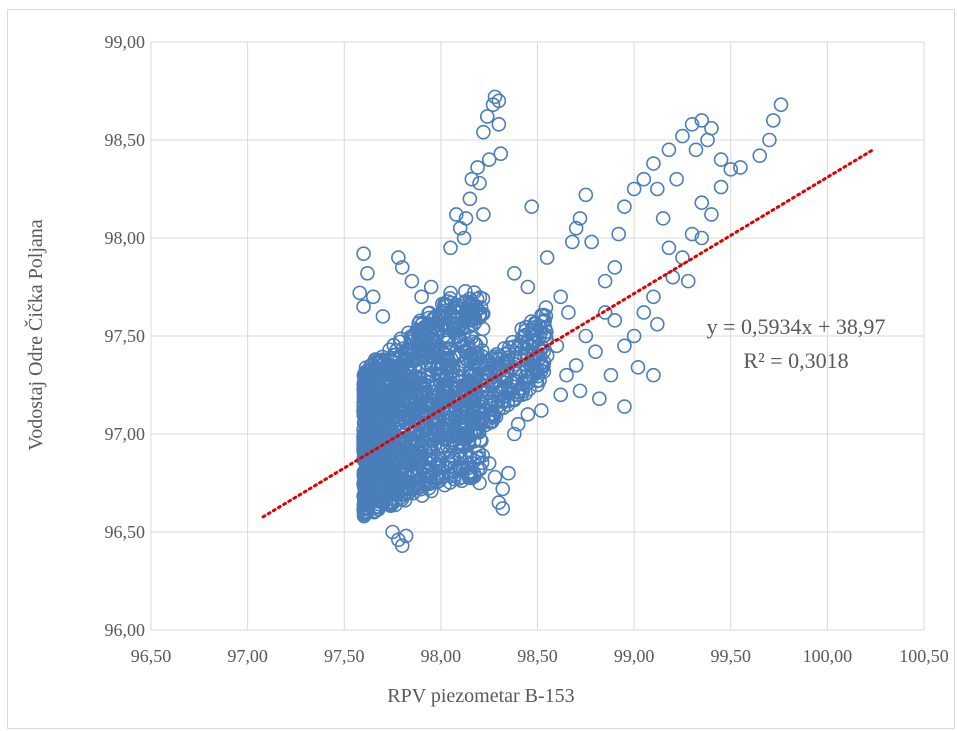  What do you see at coordinates (125, 434) in the screenshot?
I see `y-tick-label: 97,00` at bounding box center [125, 434].